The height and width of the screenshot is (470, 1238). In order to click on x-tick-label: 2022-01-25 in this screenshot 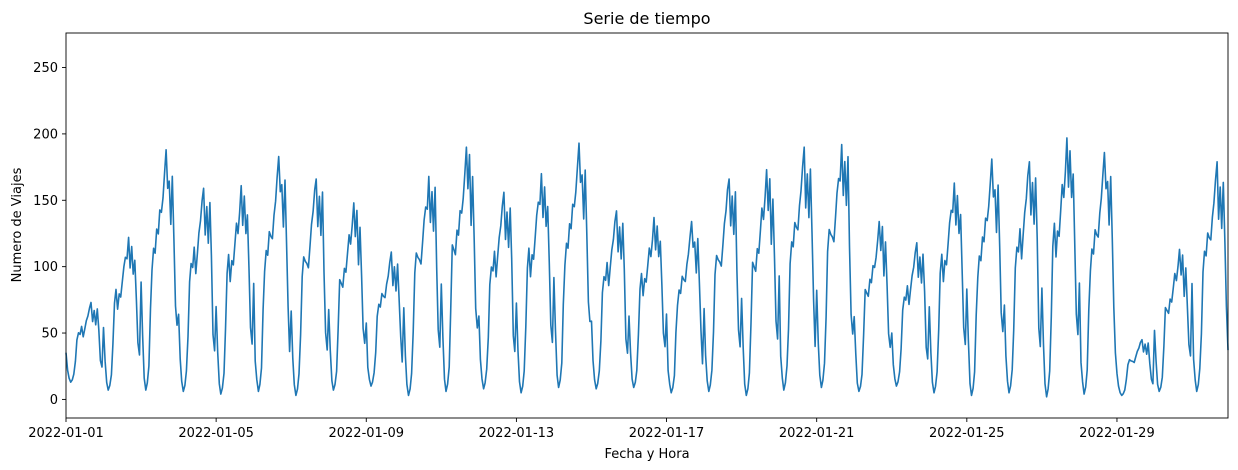, I will do `click(967, 433)`.